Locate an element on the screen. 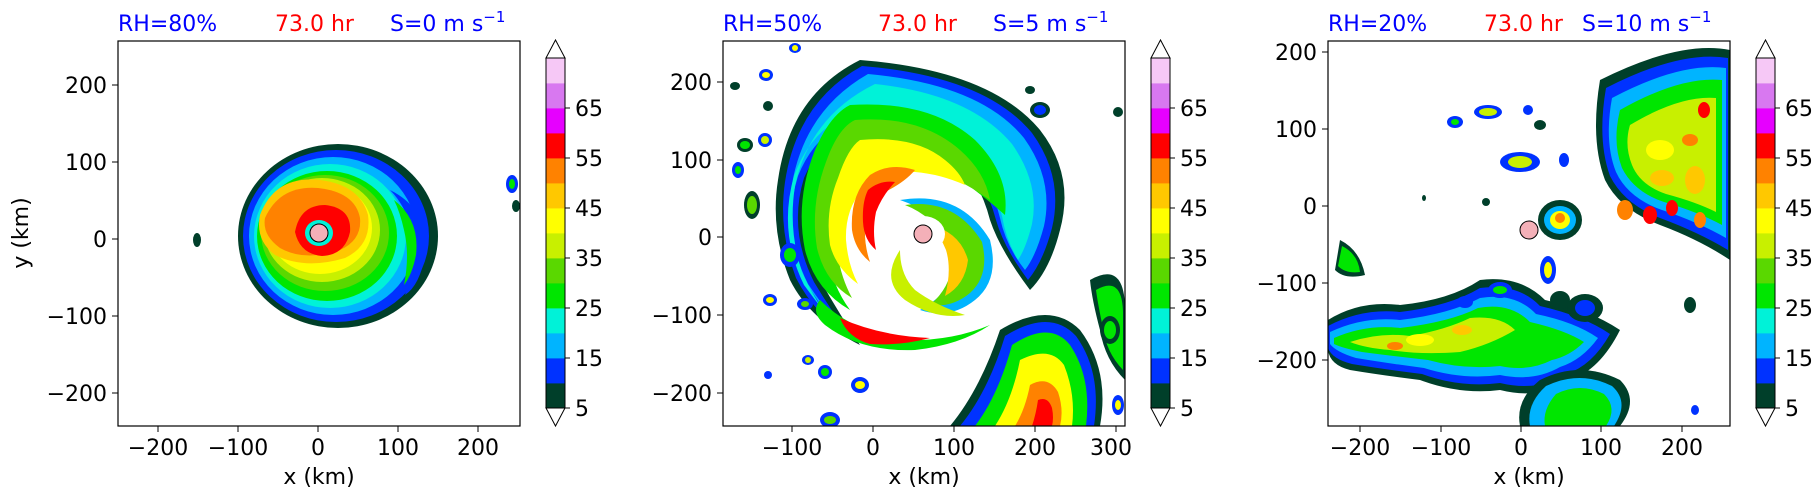  colorbar: 5 15 25 35 45 55 65 is located at coordinates (1179, 233).